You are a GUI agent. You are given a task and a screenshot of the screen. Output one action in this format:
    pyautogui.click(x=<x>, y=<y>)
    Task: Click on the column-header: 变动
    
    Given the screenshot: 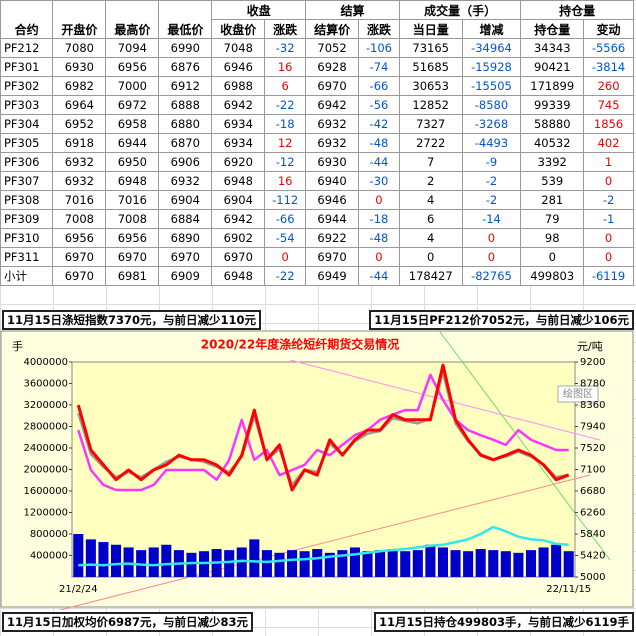 What is the action you would take?
    pyautogui.click(x=608, y=29)
    